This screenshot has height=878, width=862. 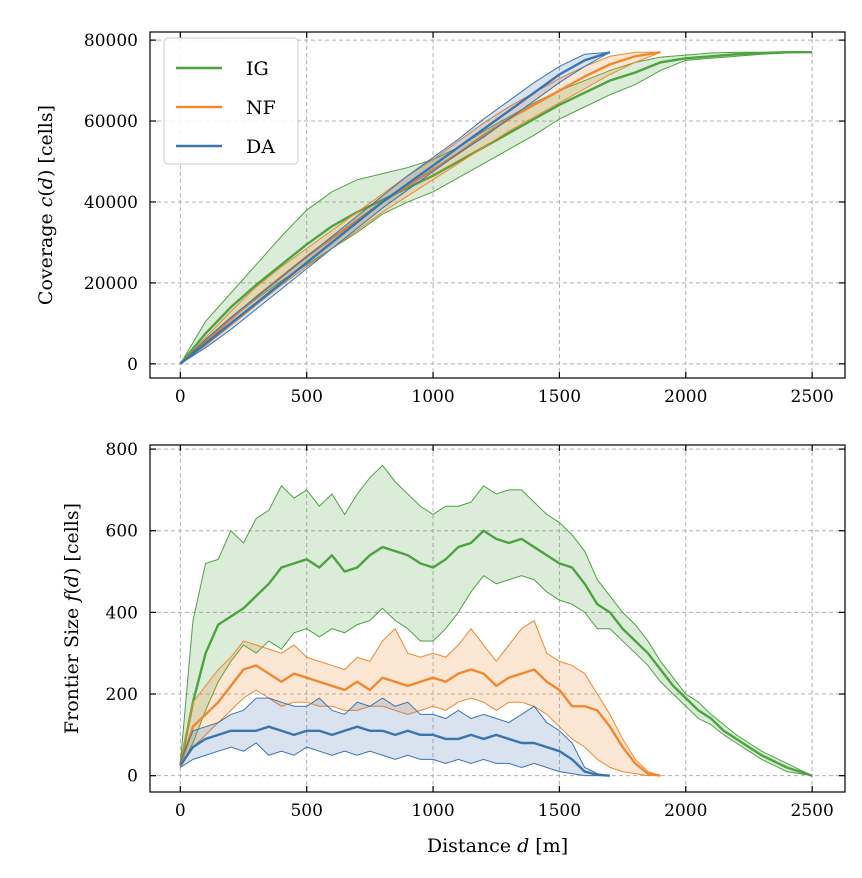 I want to click on band-da, so click(x=395, y=737).